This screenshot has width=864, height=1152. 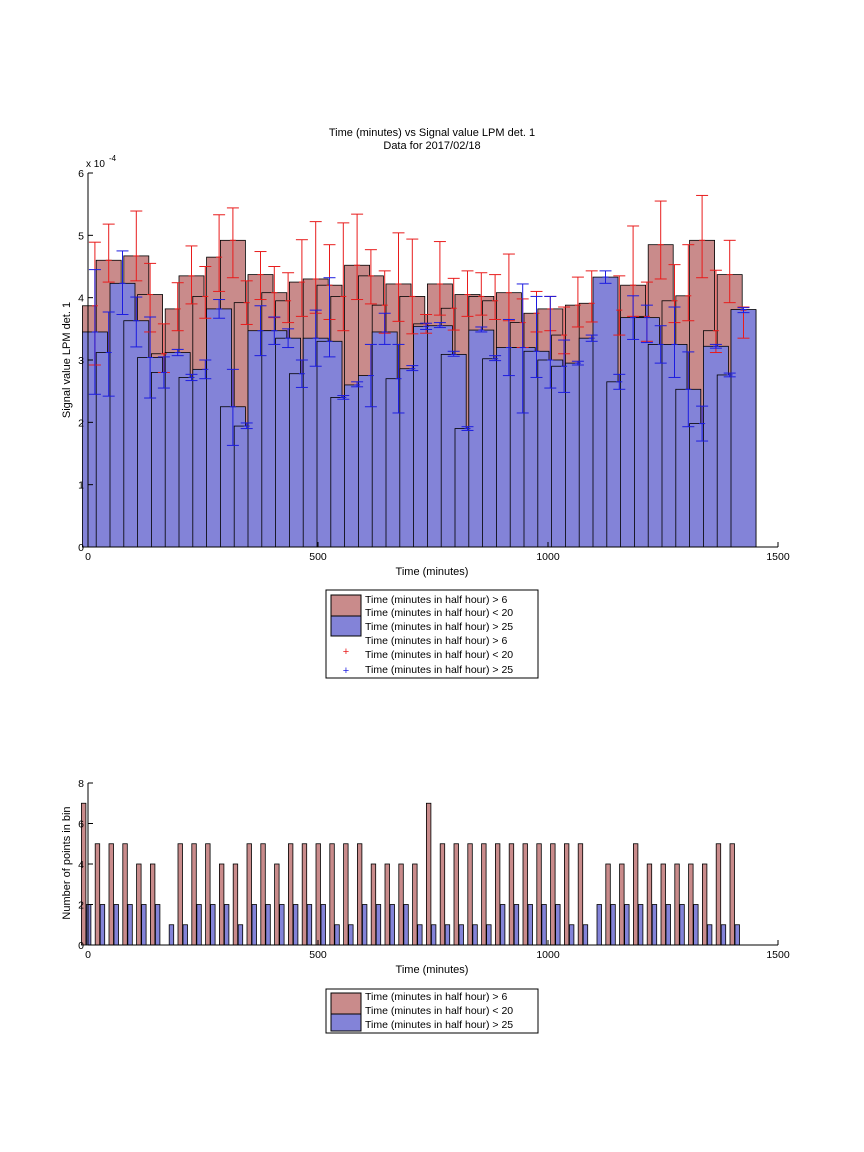 I want to click on count-x-axis-label: Time (minutes), so click(x=432, y=970).